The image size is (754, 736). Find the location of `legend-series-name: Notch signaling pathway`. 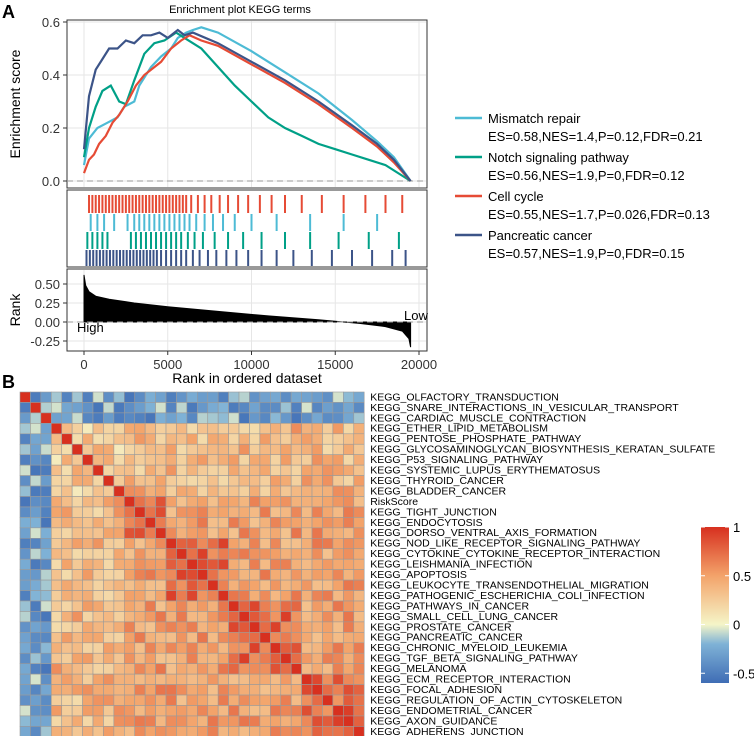

legend-series-name: Notch signaling pathway is located at coordinates (558, 157).